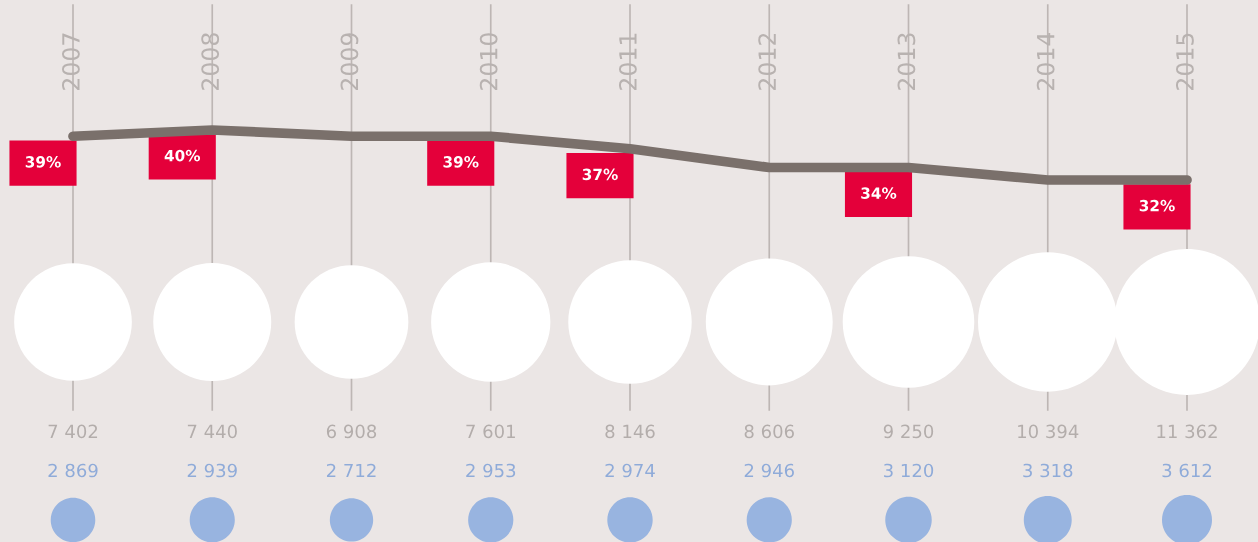 This screenshot has width=1258, height=542. Describe the element at coordinates (351, 431) in the screenshot. I see `data-label: 6 908` at that location.